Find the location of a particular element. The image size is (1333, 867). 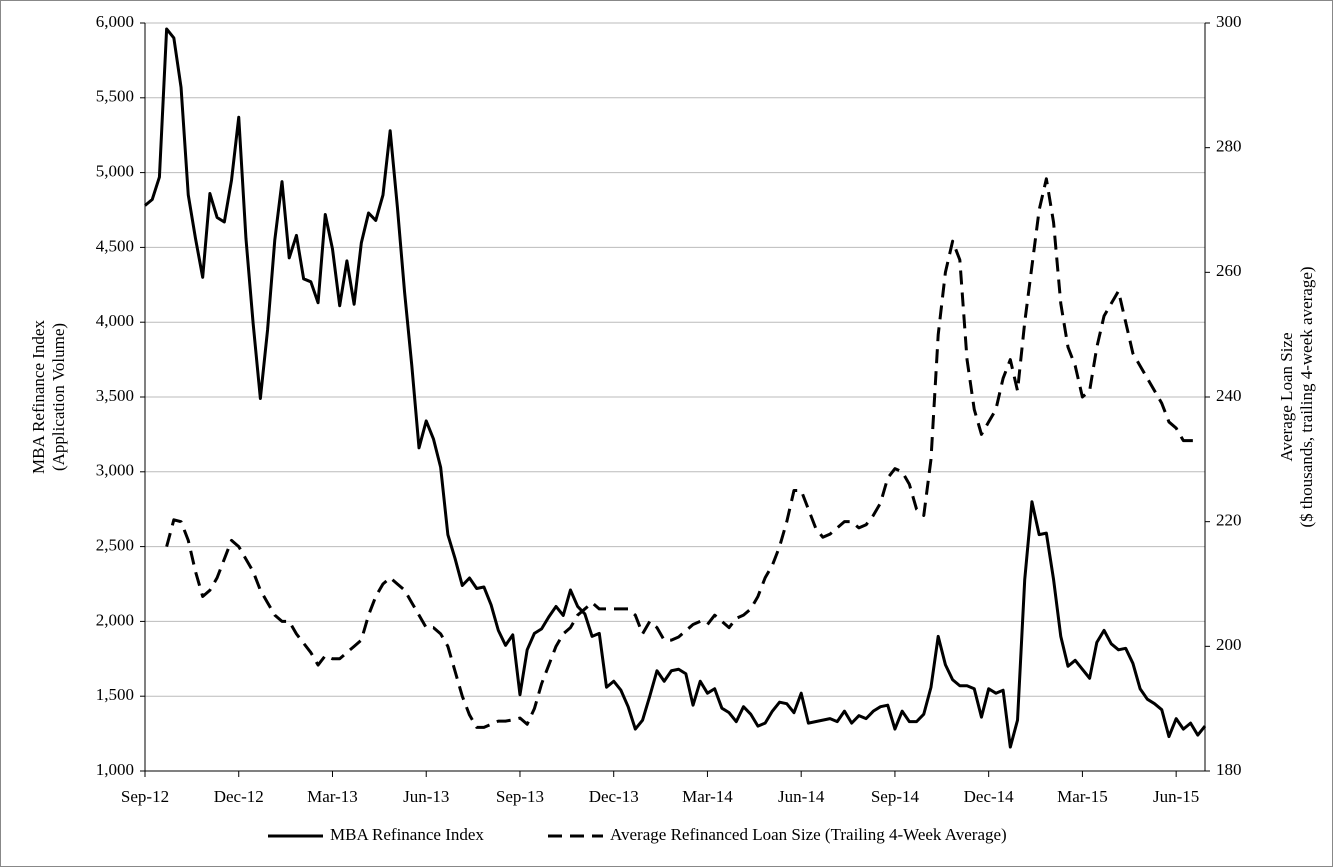

y-tick-label: 5,000 is located at coordinates (115, 171).